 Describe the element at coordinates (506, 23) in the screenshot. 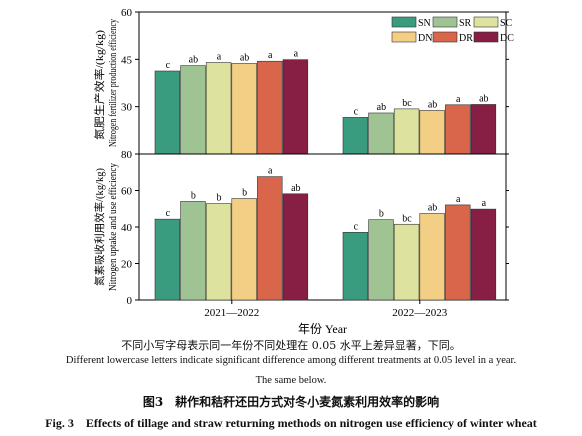

I see `legend-label-sc: SC` at that location.